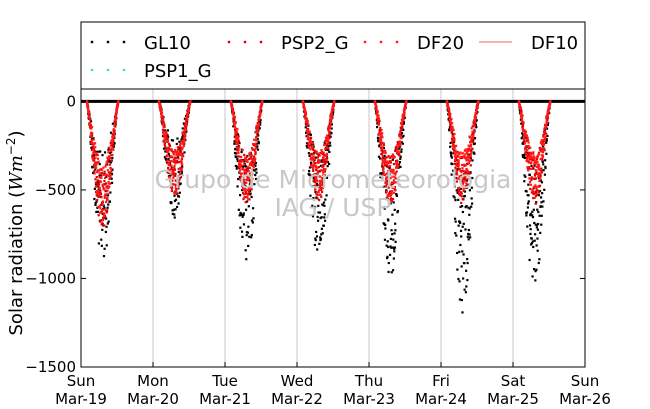 This screenshot has height=409, width=650. Describe the element at coordinates (167, 43) in the screenshot. I see `legend-label: GL10` at that location.